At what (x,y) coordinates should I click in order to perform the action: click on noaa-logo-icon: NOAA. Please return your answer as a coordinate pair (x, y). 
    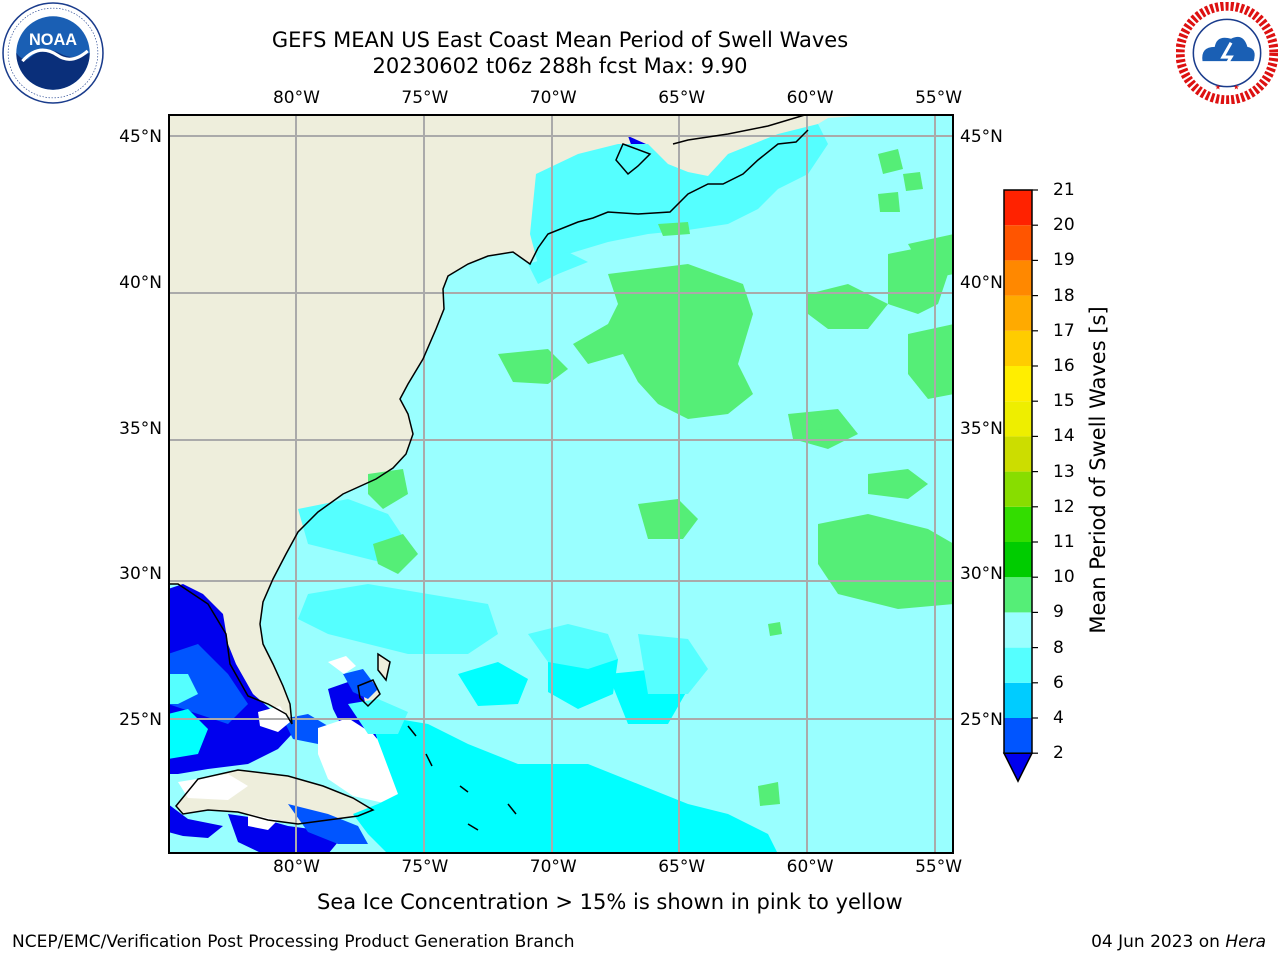
    Looking at the image, I should click on (53, 53).